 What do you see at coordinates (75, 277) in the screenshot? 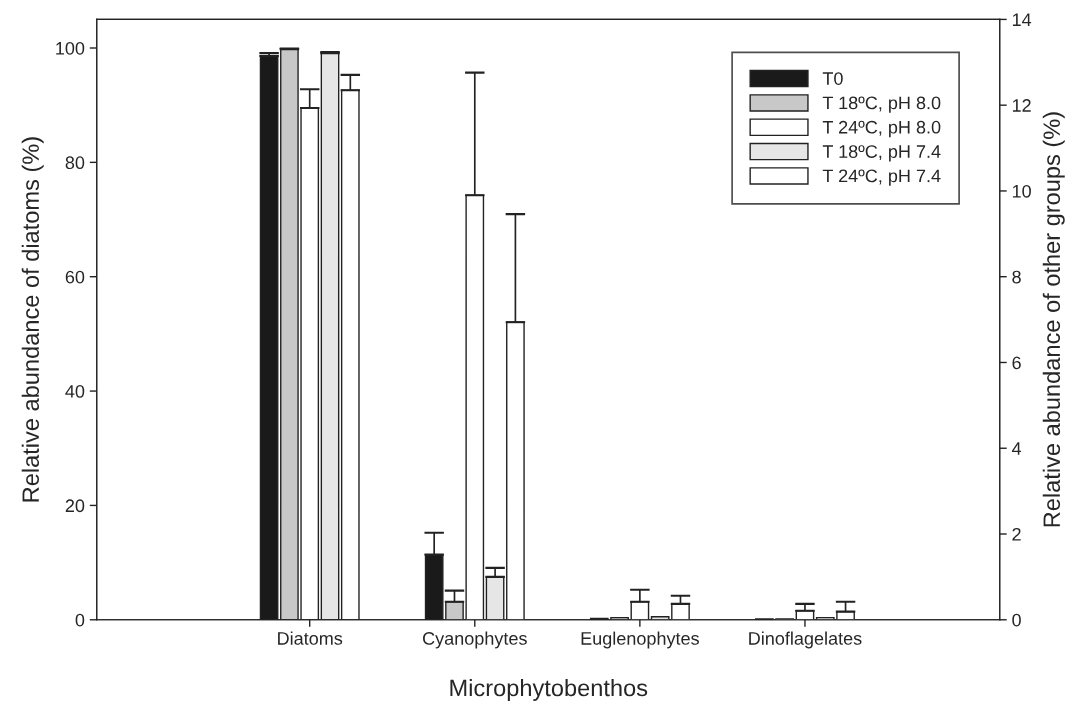
I see `y-tick-label: 60` at bounding box center [75, 277].